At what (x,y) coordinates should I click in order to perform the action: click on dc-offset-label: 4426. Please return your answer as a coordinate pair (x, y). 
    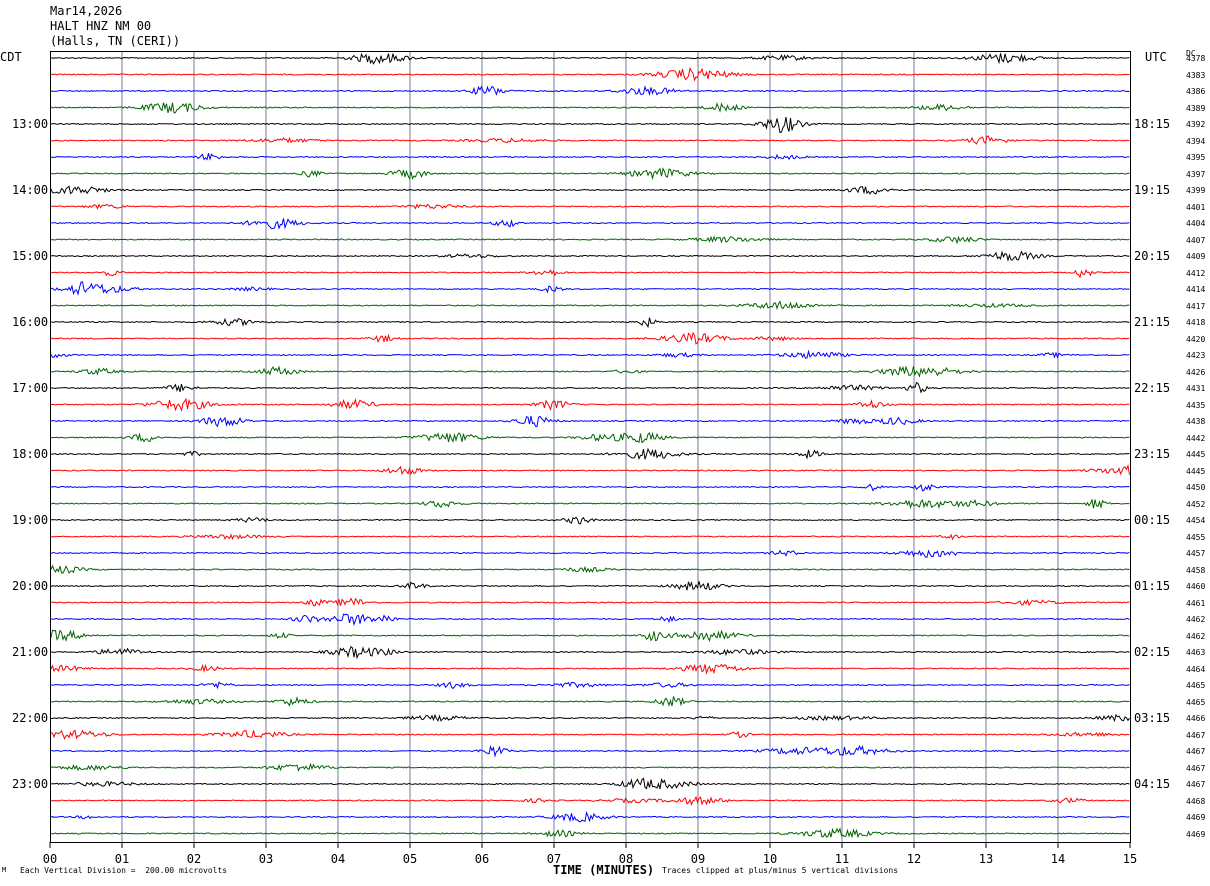
    Looking at the image, I should click on (1196, 372).